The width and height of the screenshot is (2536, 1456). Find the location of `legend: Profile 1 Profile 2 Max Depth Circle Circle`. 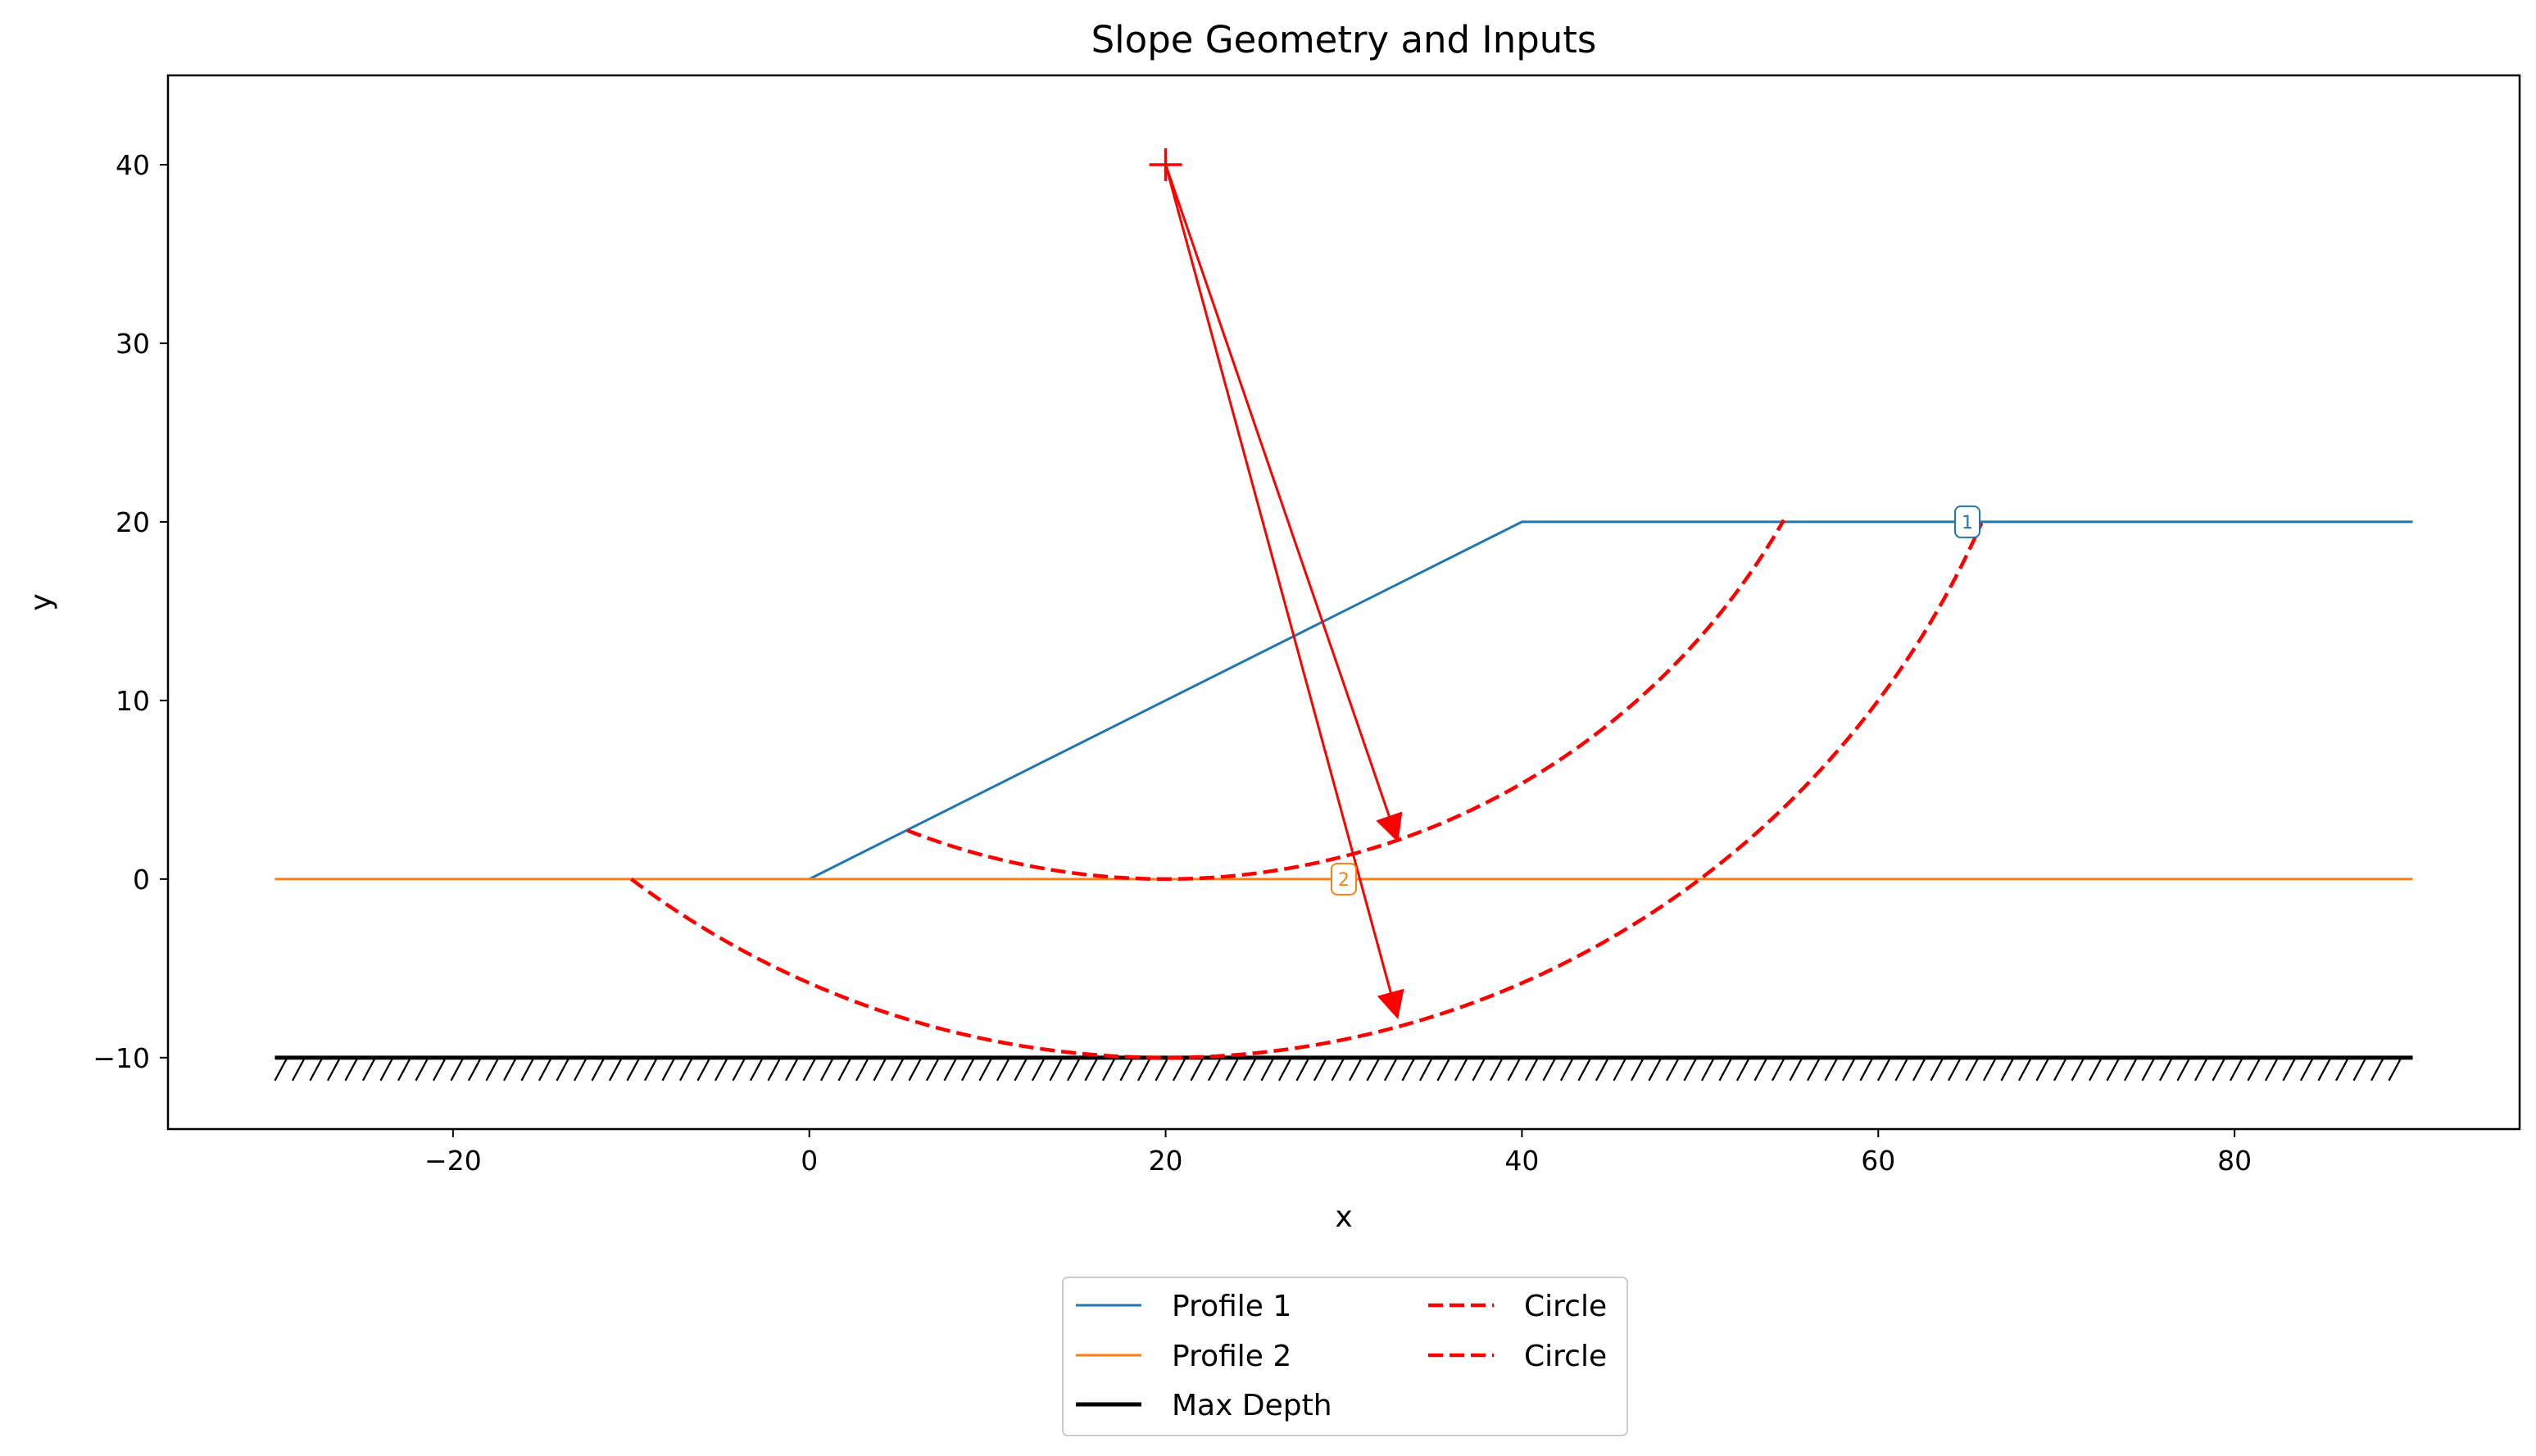

legend: Profile 1 Profile 2 Max Depth Circle Circle is located at coordinates (1345, 1357).